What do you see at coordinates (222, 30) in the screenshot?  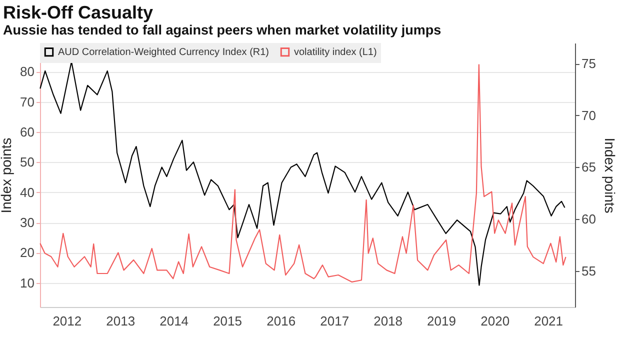 I see `chart-subtitle: Aussie has tended to fall against peers when market volatility jumps` at bounding box center [222, 30].